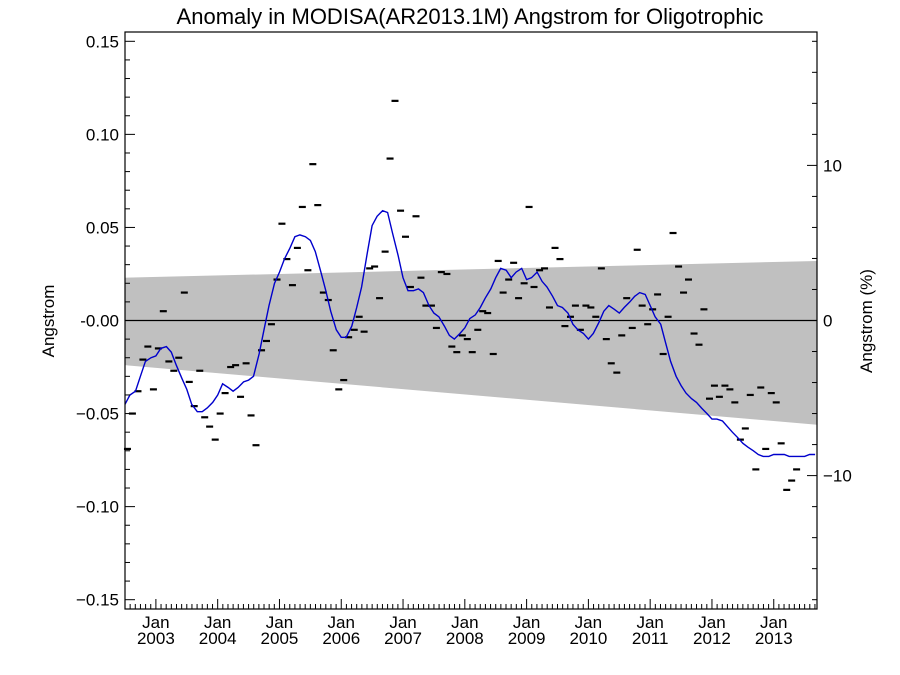  Describe the element at coordinates (832, 165) in the screenshot. I see `y-tick-label-right: 10` at that location.